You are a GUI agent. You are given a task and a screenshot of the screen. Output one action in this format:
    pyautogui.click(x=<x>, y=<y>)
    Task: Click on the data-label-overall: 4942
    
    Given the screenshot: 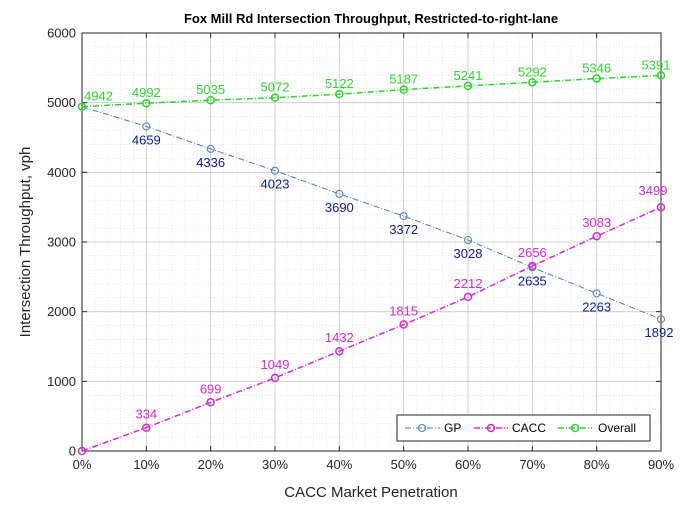 What is the action you would take?
    pyautogui.click(x=98, y=96)
    